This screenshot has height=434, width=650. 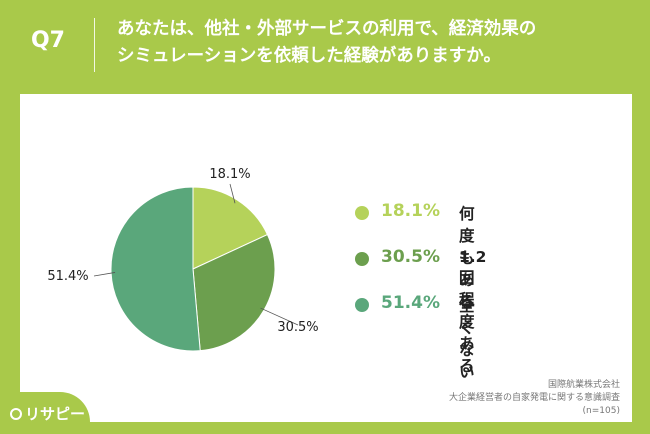 What do you see at coordinates (297, 327) in the screenshot?
I see `pie-data-label: 30.5%` at bounding box center [297, 327].